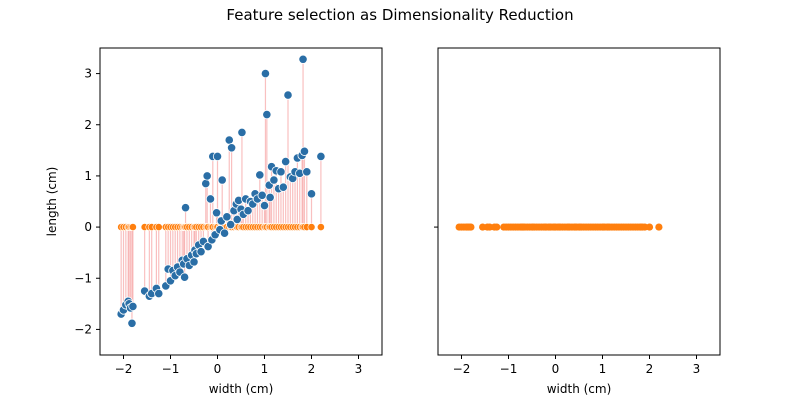 The width and height of the screenshot is (800, 400). Describe the element at coordinates (83, 329) in the screenshot. I see `y-tick-label: −2` at that location.